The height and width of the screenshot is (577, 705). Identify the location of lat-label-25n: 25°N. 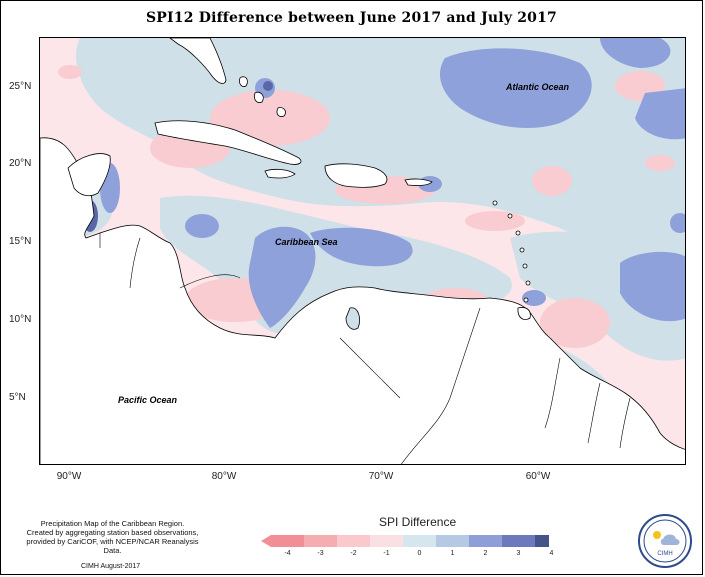
(20, 86).